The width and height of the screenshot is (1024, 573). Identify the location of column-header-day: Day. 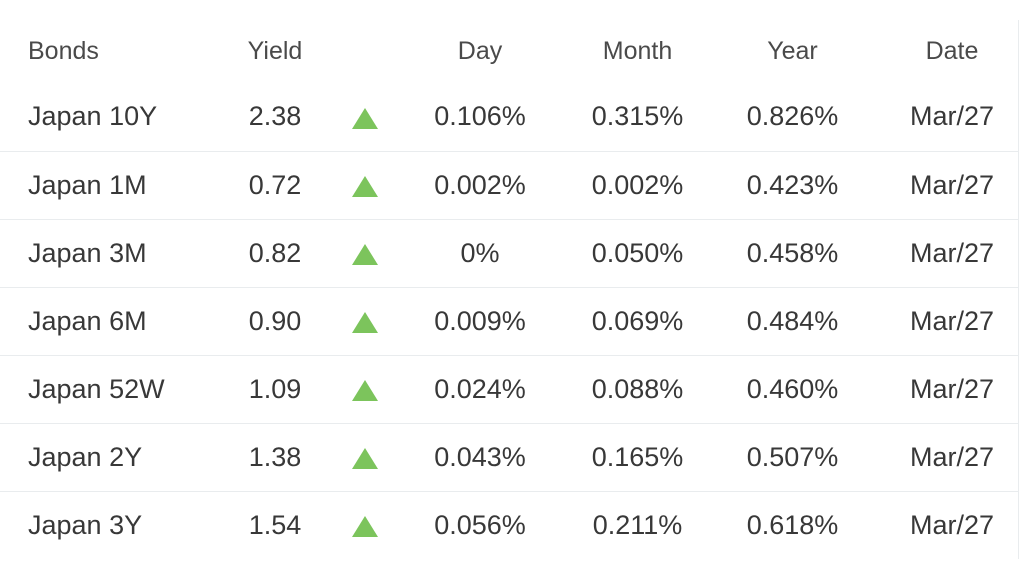
(480, 51).